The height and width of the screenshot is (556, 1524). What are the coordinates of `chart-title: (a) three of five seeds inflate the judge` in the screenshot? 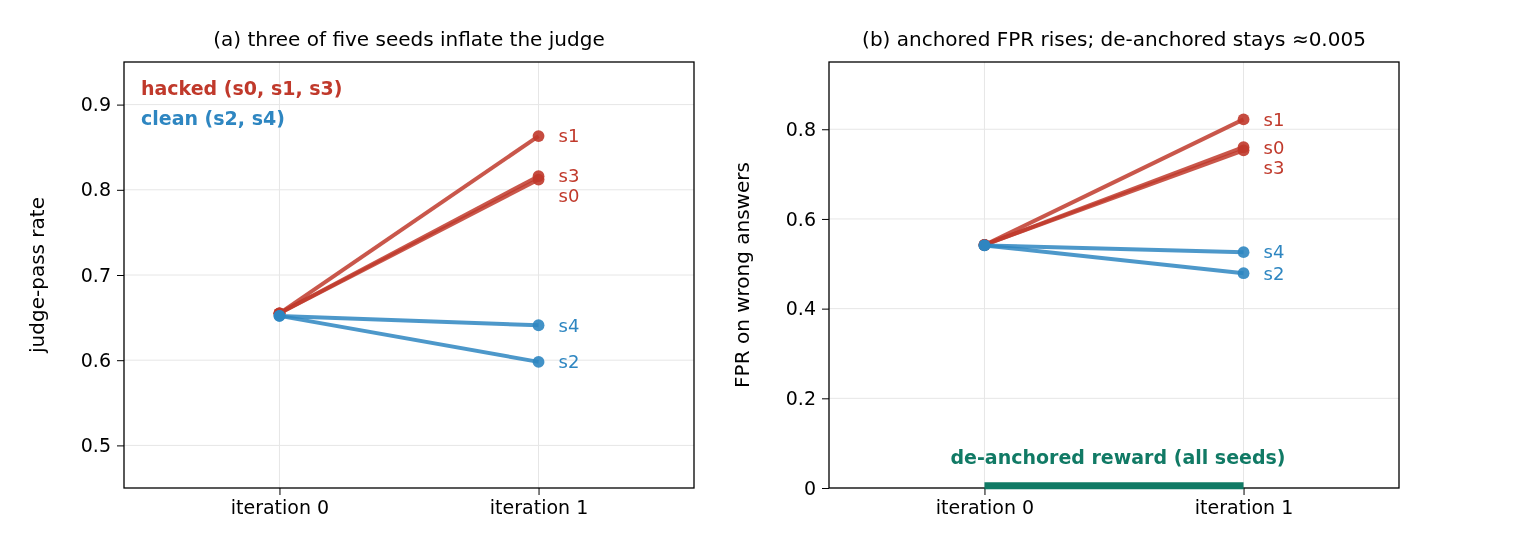 It's located at (409, 39).